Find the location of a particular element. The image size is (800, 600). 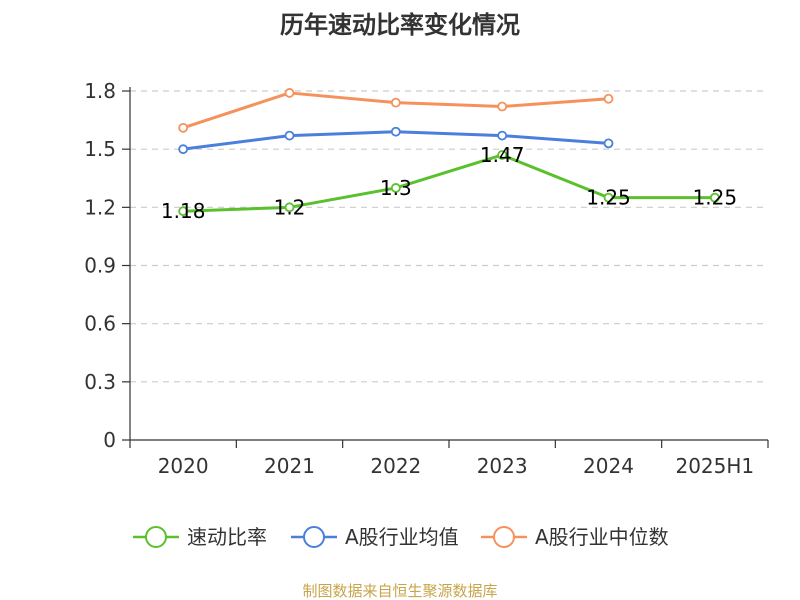

x-tick-label: 2020 is located at coordinates (183, 466).